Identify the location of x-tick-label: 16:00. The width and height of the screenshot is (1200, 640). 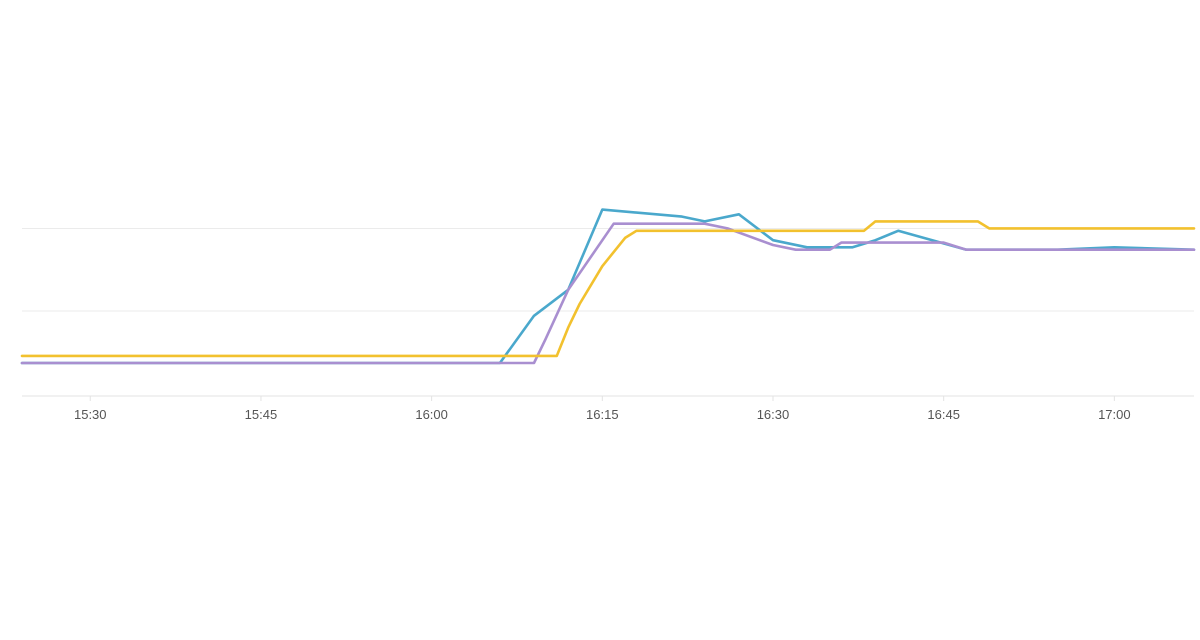
(431, 414).